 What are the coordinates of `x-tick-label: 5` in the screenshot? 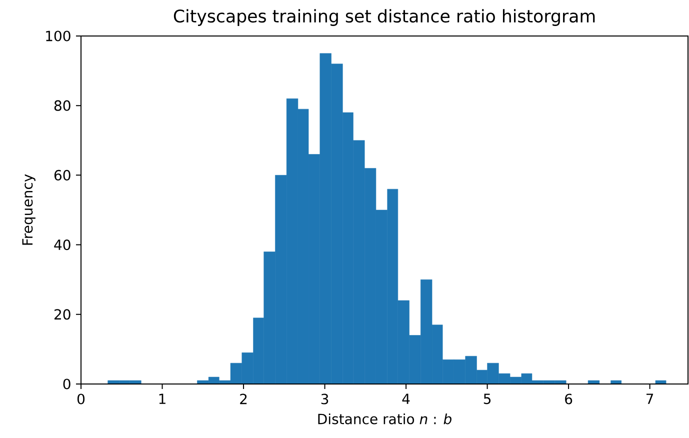 It's located at (487, 399).